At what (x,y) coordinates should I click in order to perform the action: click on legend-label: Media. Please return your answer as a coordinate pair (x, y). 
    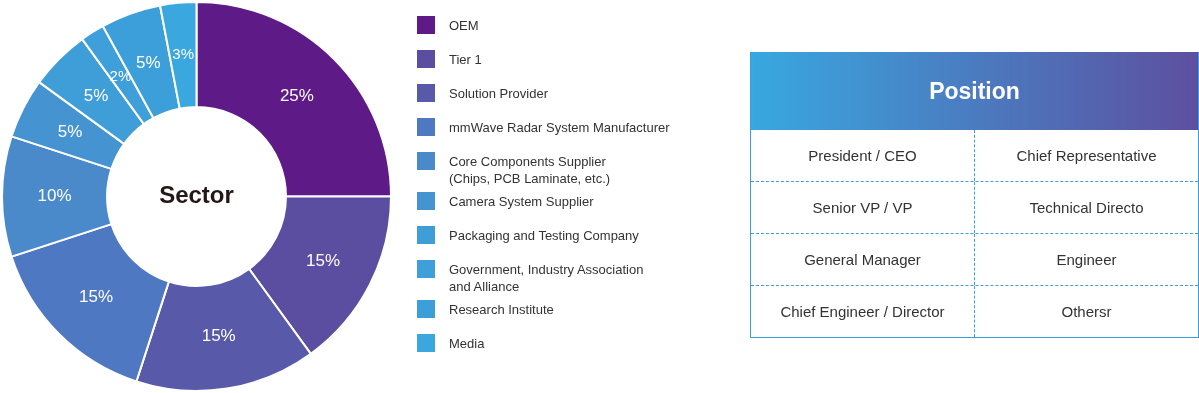
    Looking at the image, I should click on (467, 343).